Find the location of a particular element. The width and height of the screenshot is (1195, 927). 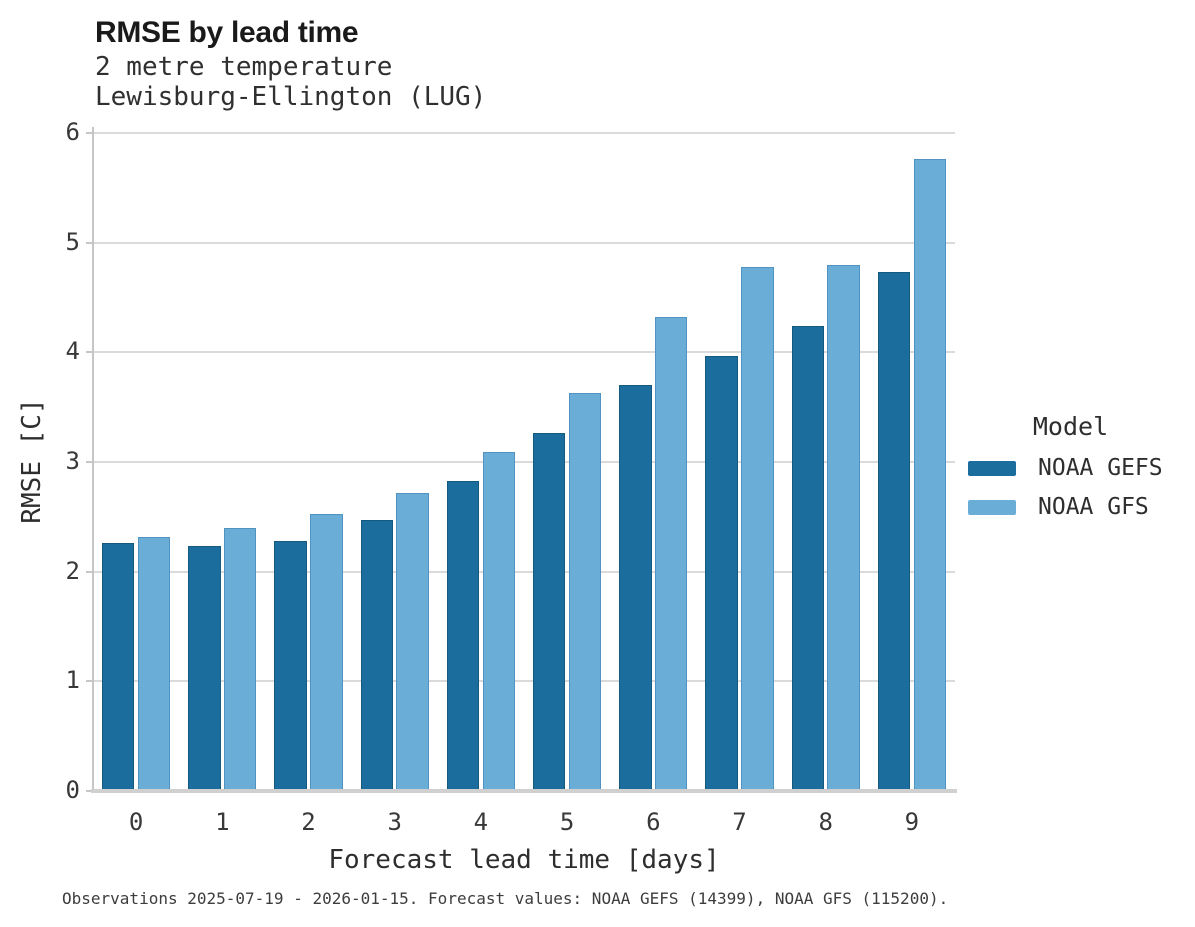

x-tick-label-6: 6 is located at coordinates (653, 822).